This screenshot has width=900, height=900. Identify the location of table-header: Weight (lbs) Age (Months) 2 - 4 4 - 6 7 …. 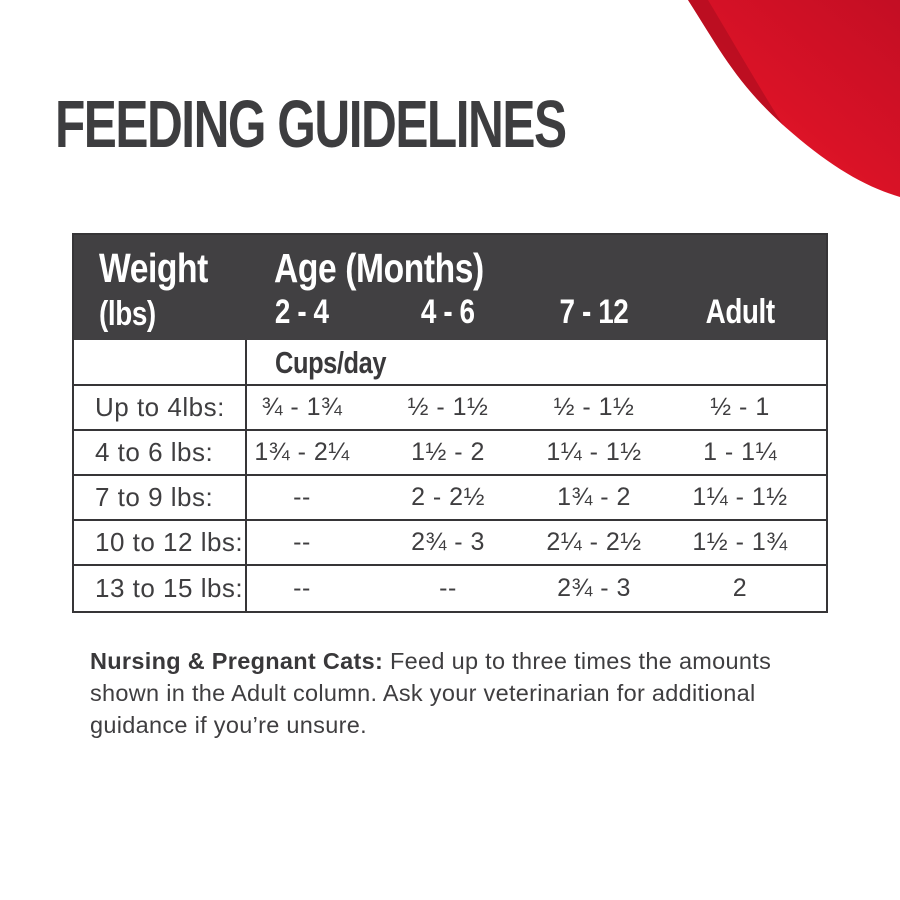
(450, 287).